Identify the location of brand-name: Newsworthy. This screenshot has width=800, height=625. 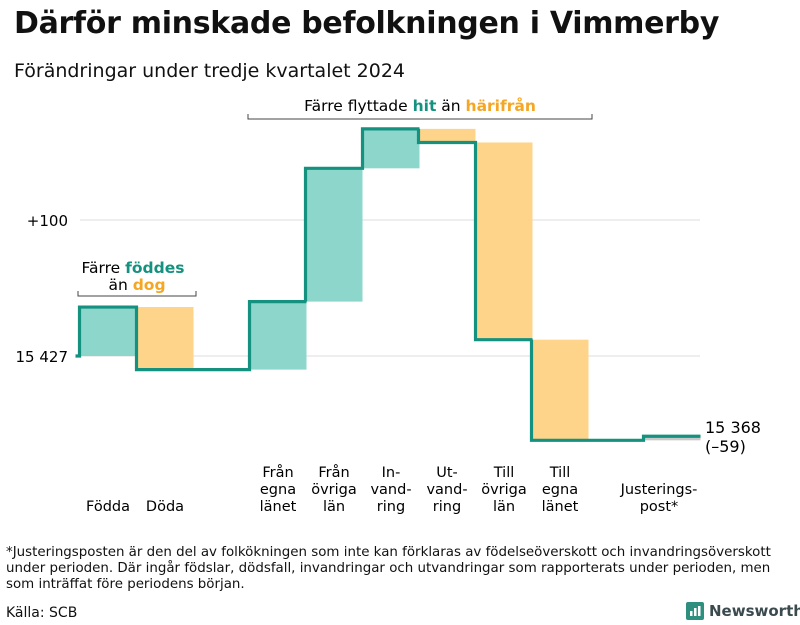
(754, 611).